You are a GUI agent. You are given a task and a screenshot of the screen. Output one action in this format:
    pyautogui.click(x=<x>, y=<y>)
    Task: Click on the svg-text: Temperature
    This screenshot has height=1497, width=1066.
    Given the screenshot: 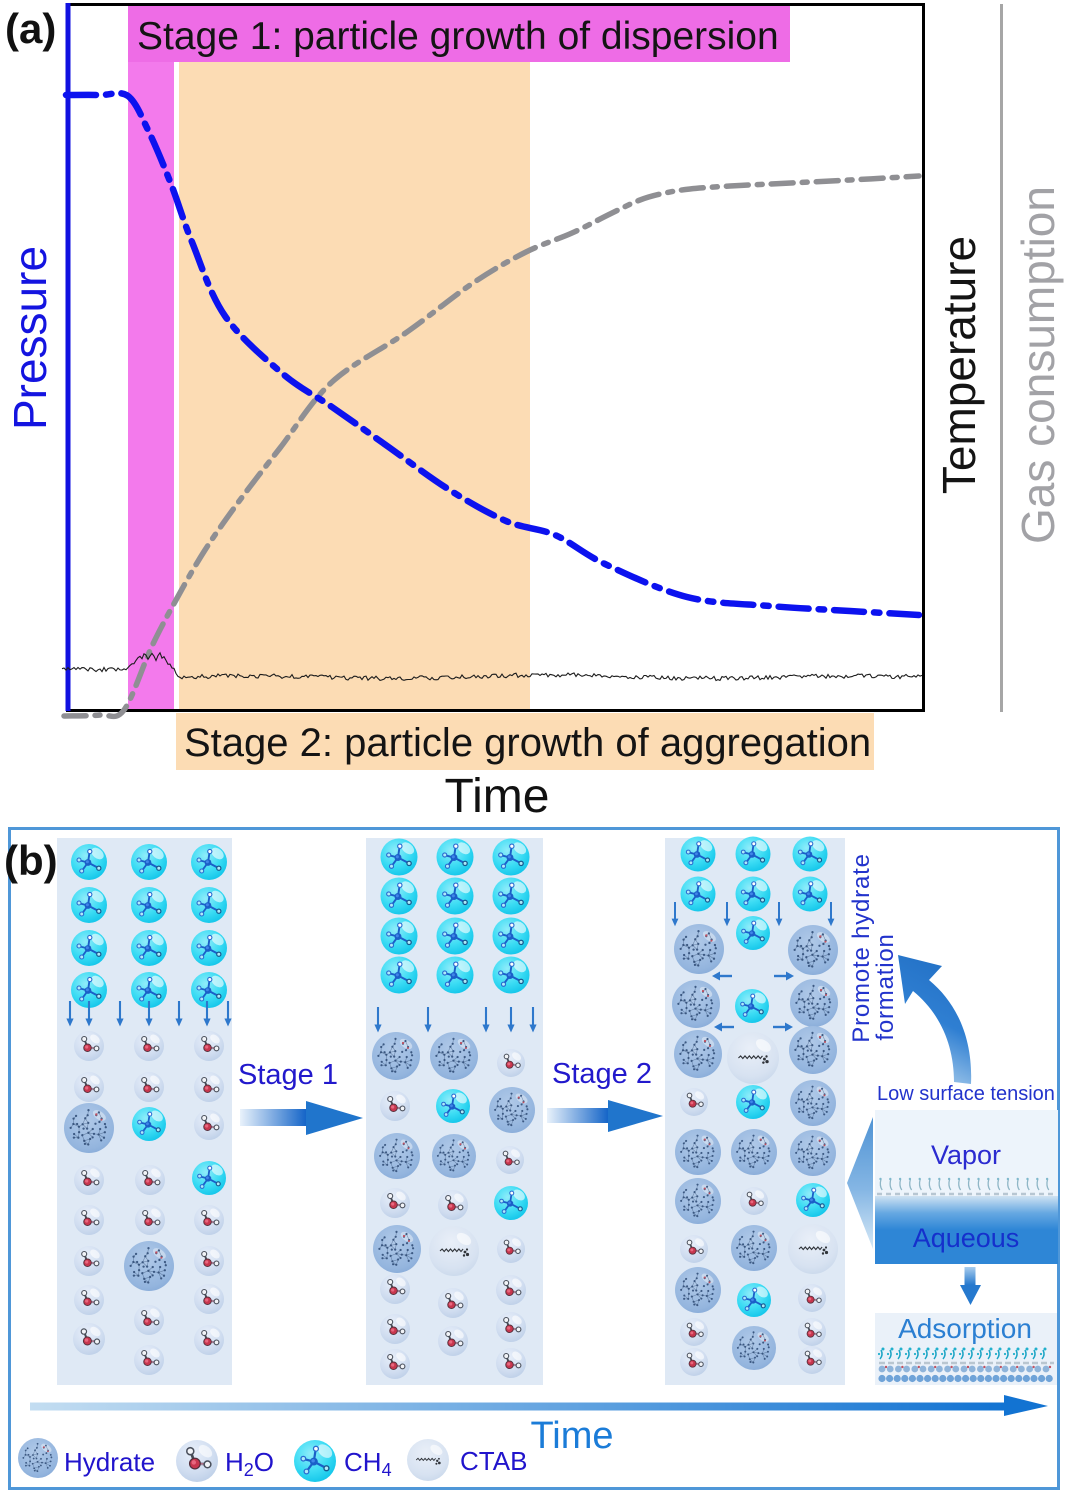 What is the action you would take?
    pyautogui.click(x=959, y=365)
    